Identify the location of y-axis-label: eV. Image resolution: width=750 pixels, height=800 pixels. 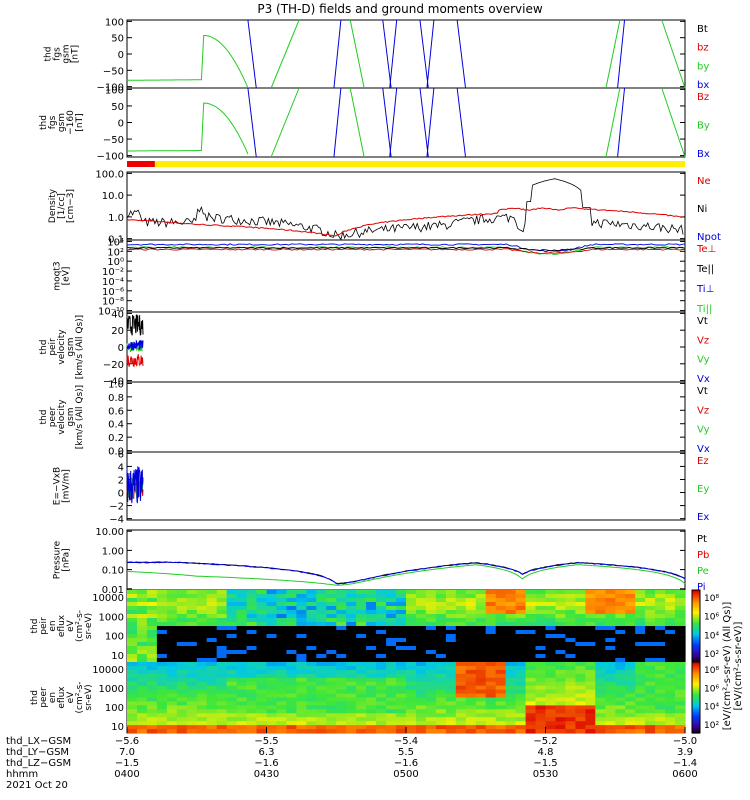
(71, 625).